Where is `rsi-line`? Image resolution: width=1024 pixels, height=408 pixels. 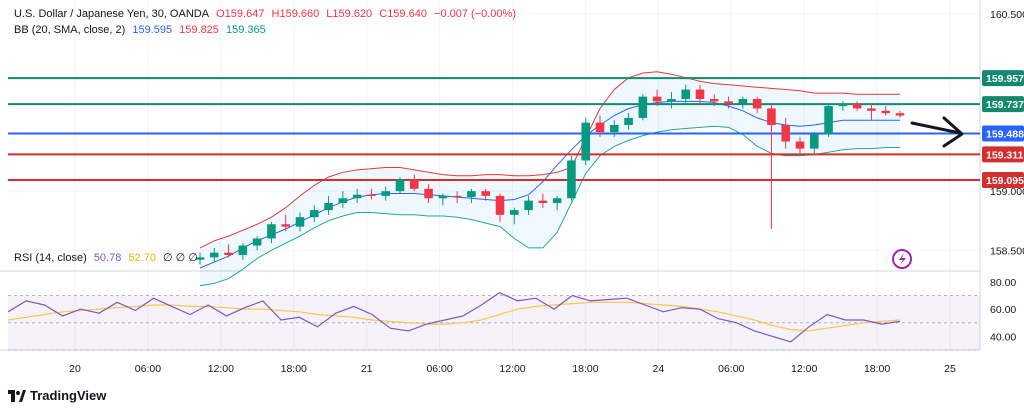 rsi-line is located at coordinates (454, 317).